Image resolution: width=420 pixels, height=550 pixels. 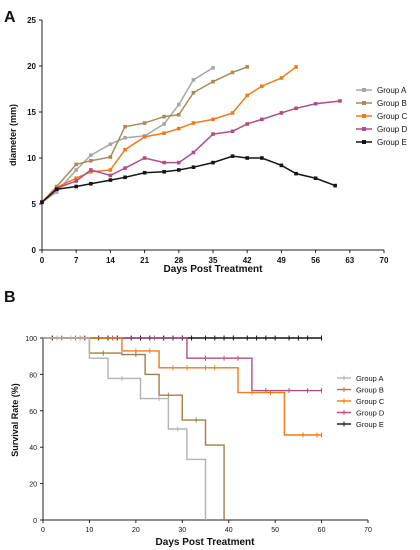 I want to click on panel-a-legend-group-d: Group D, so click(x=381, y=129).